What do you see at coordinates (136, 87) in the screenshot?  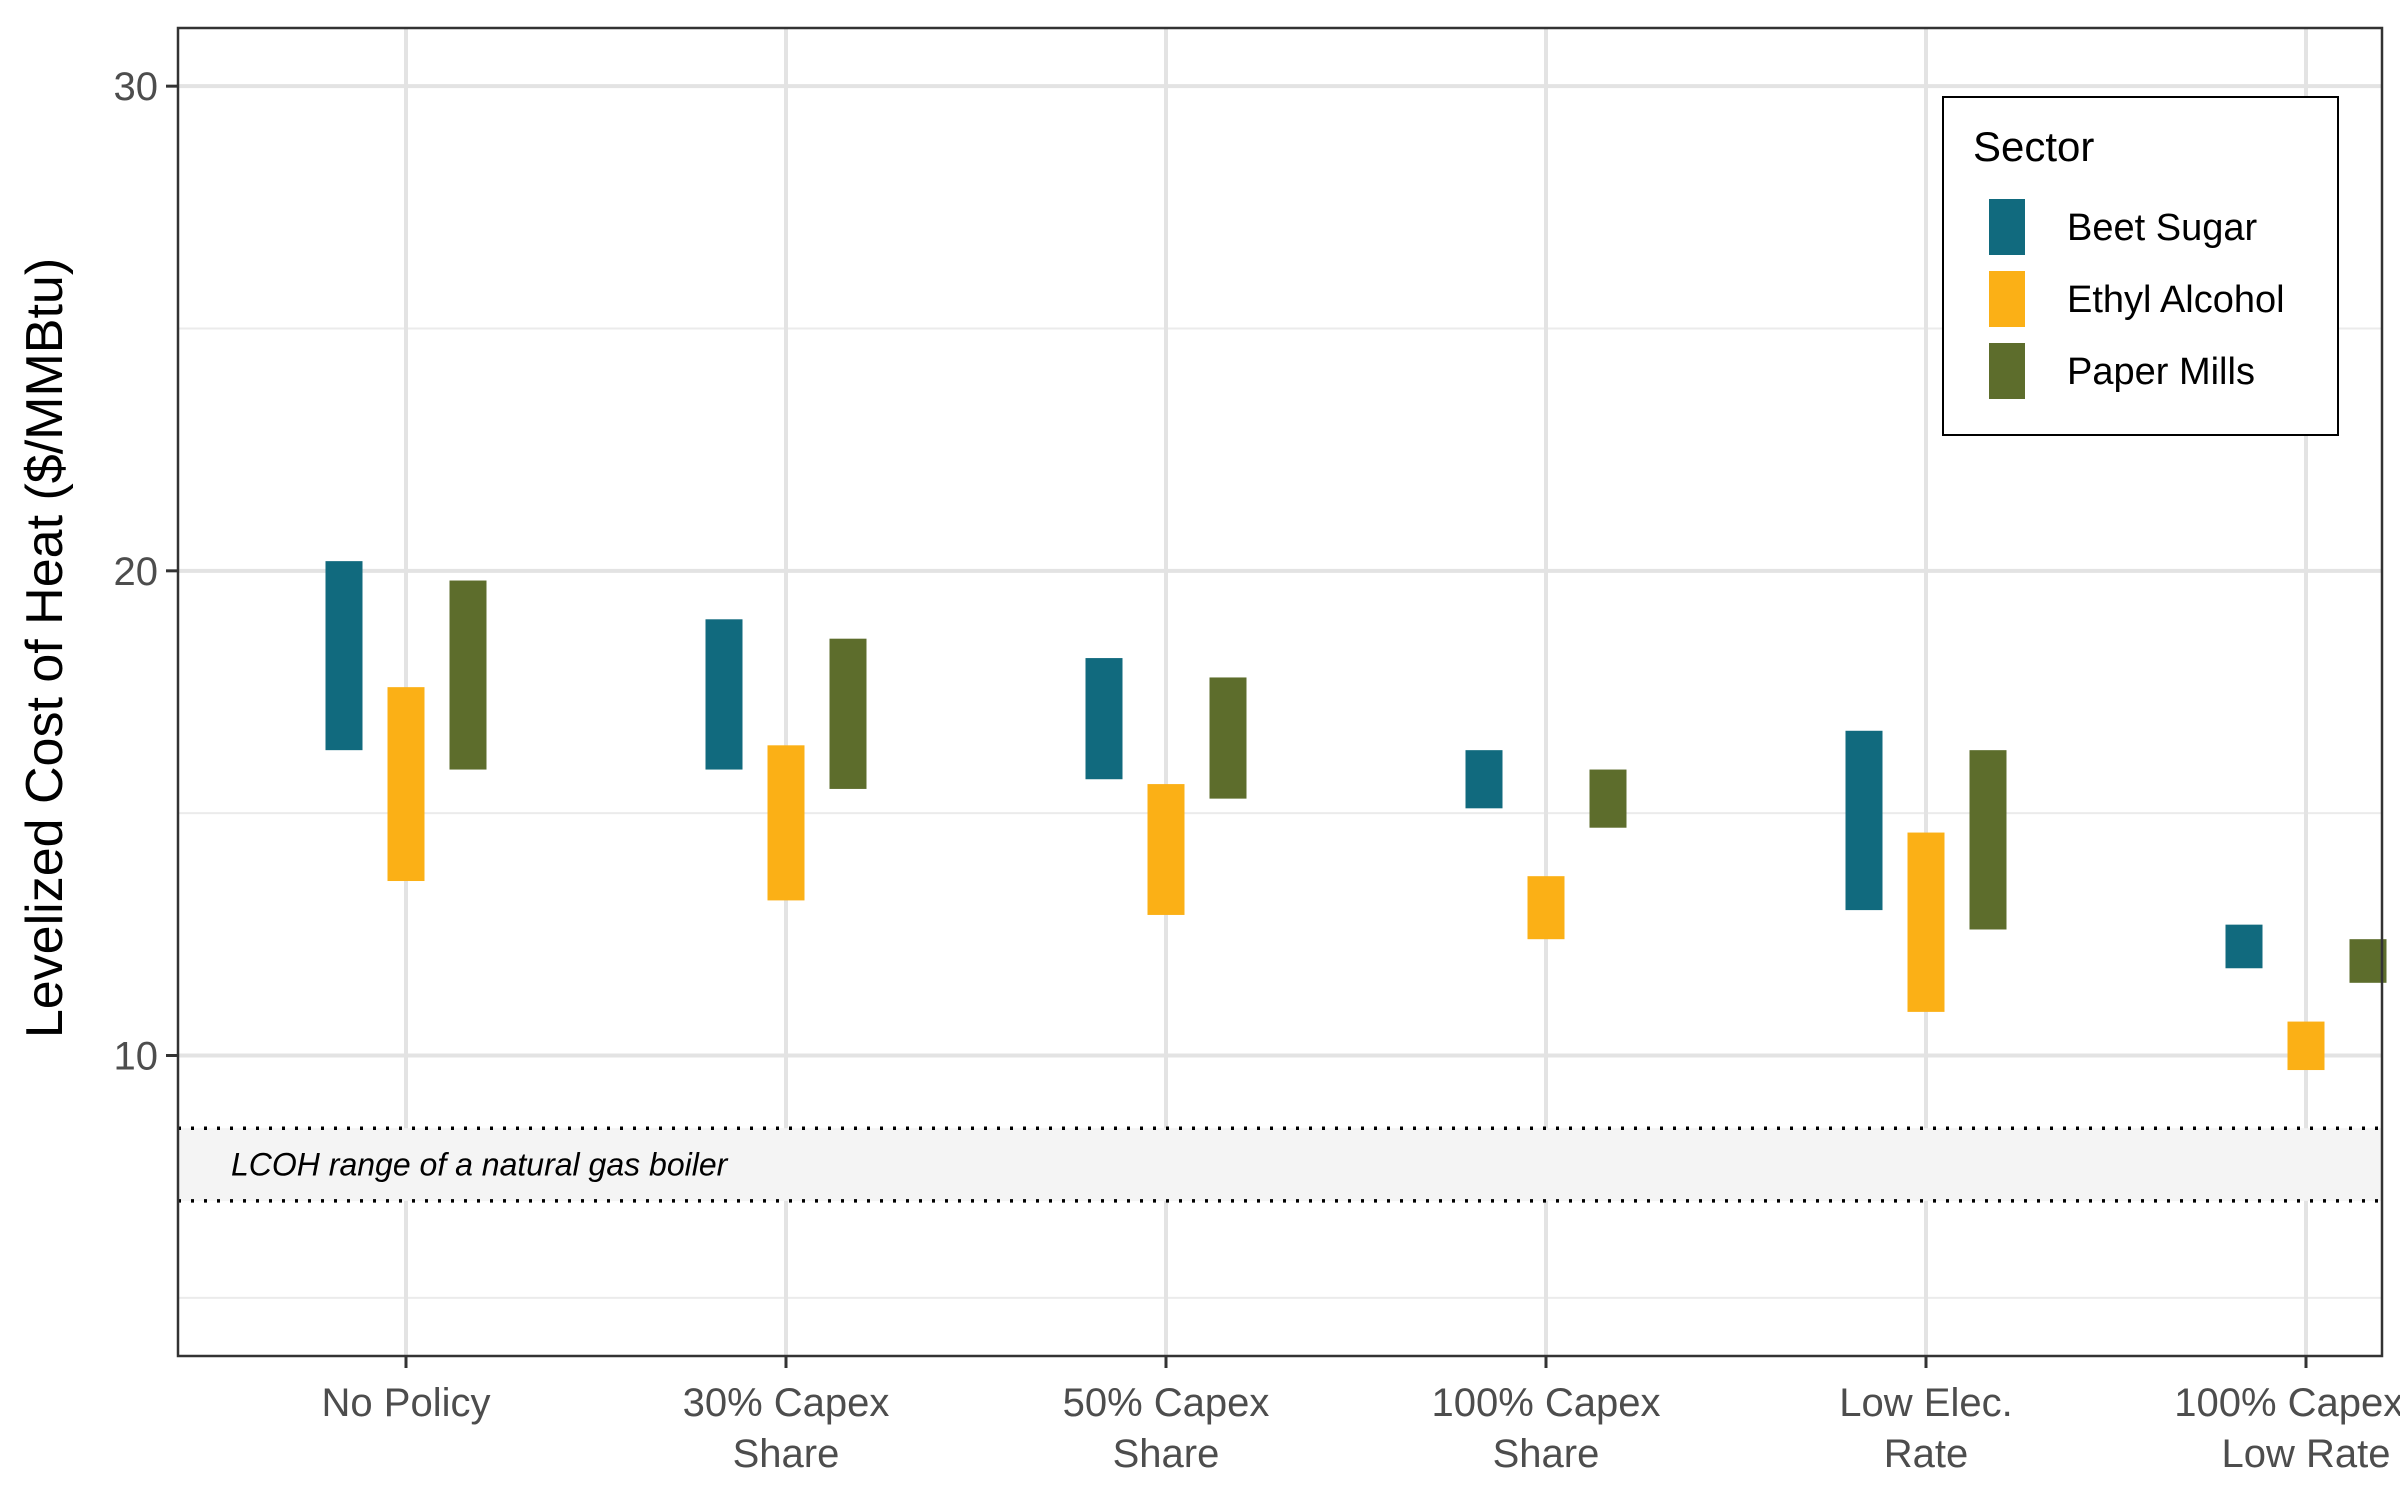 I see `y-tick-label: 30` at bounding box center [136, 87].